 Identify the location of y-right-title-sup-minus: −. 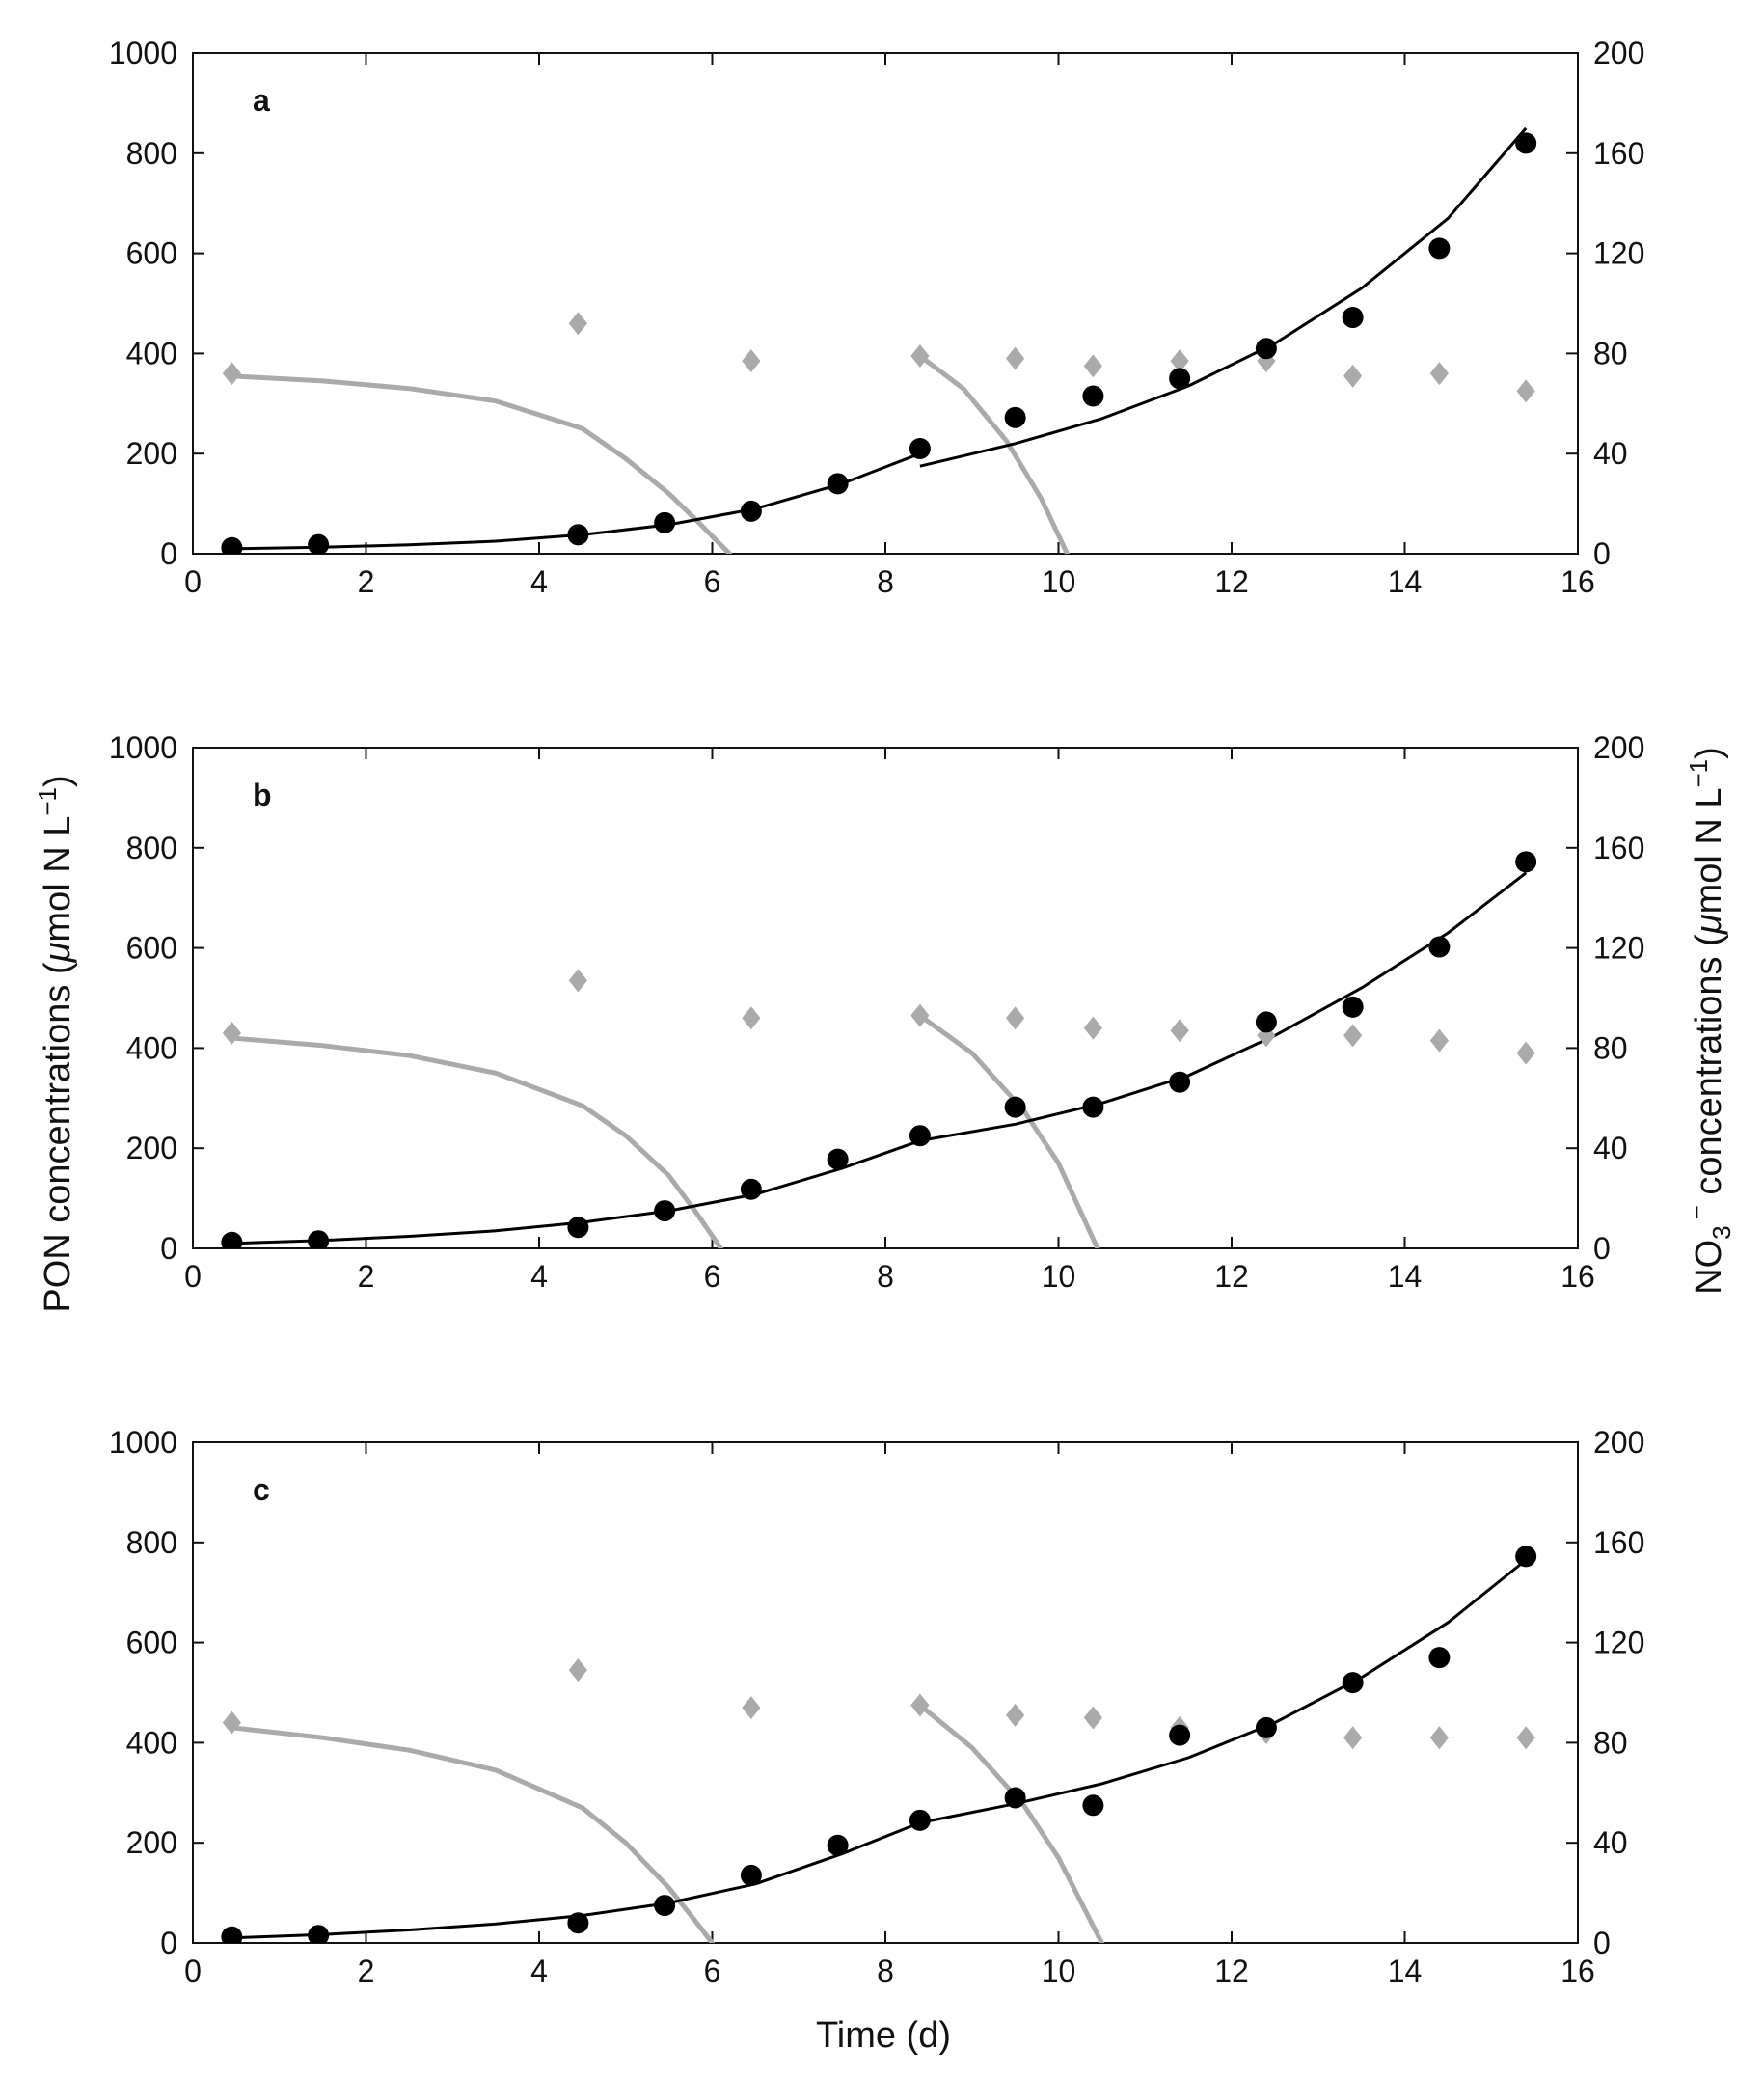
(1697, 1212).